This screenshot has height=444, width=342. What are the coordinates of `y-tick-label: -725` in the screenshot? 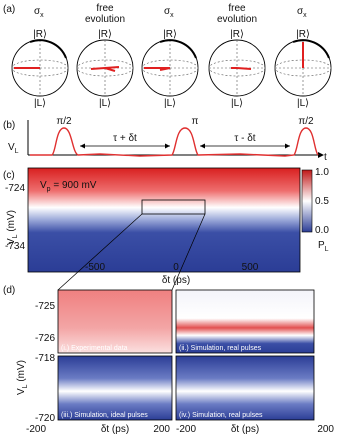 It's located at (45, 306).